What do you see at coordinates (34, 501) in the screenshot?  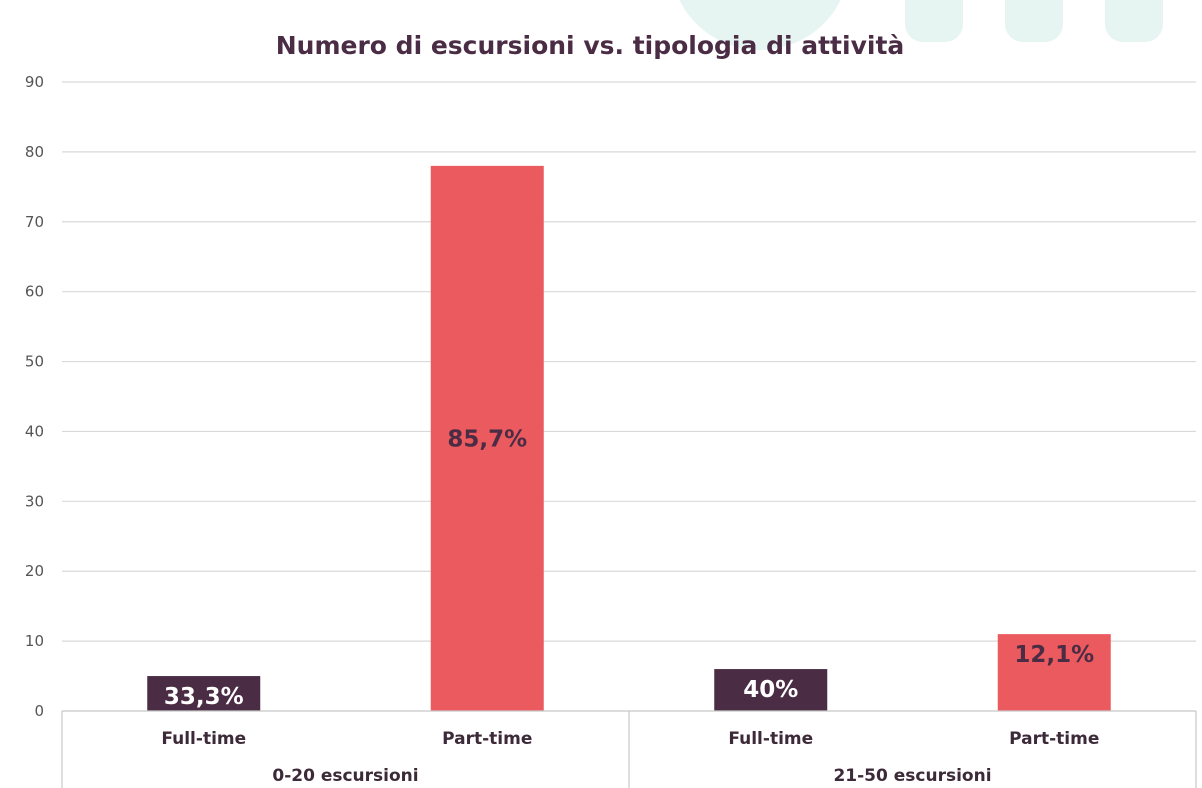 I see `y-tick-label: 30` at bounding box center [34, 501].